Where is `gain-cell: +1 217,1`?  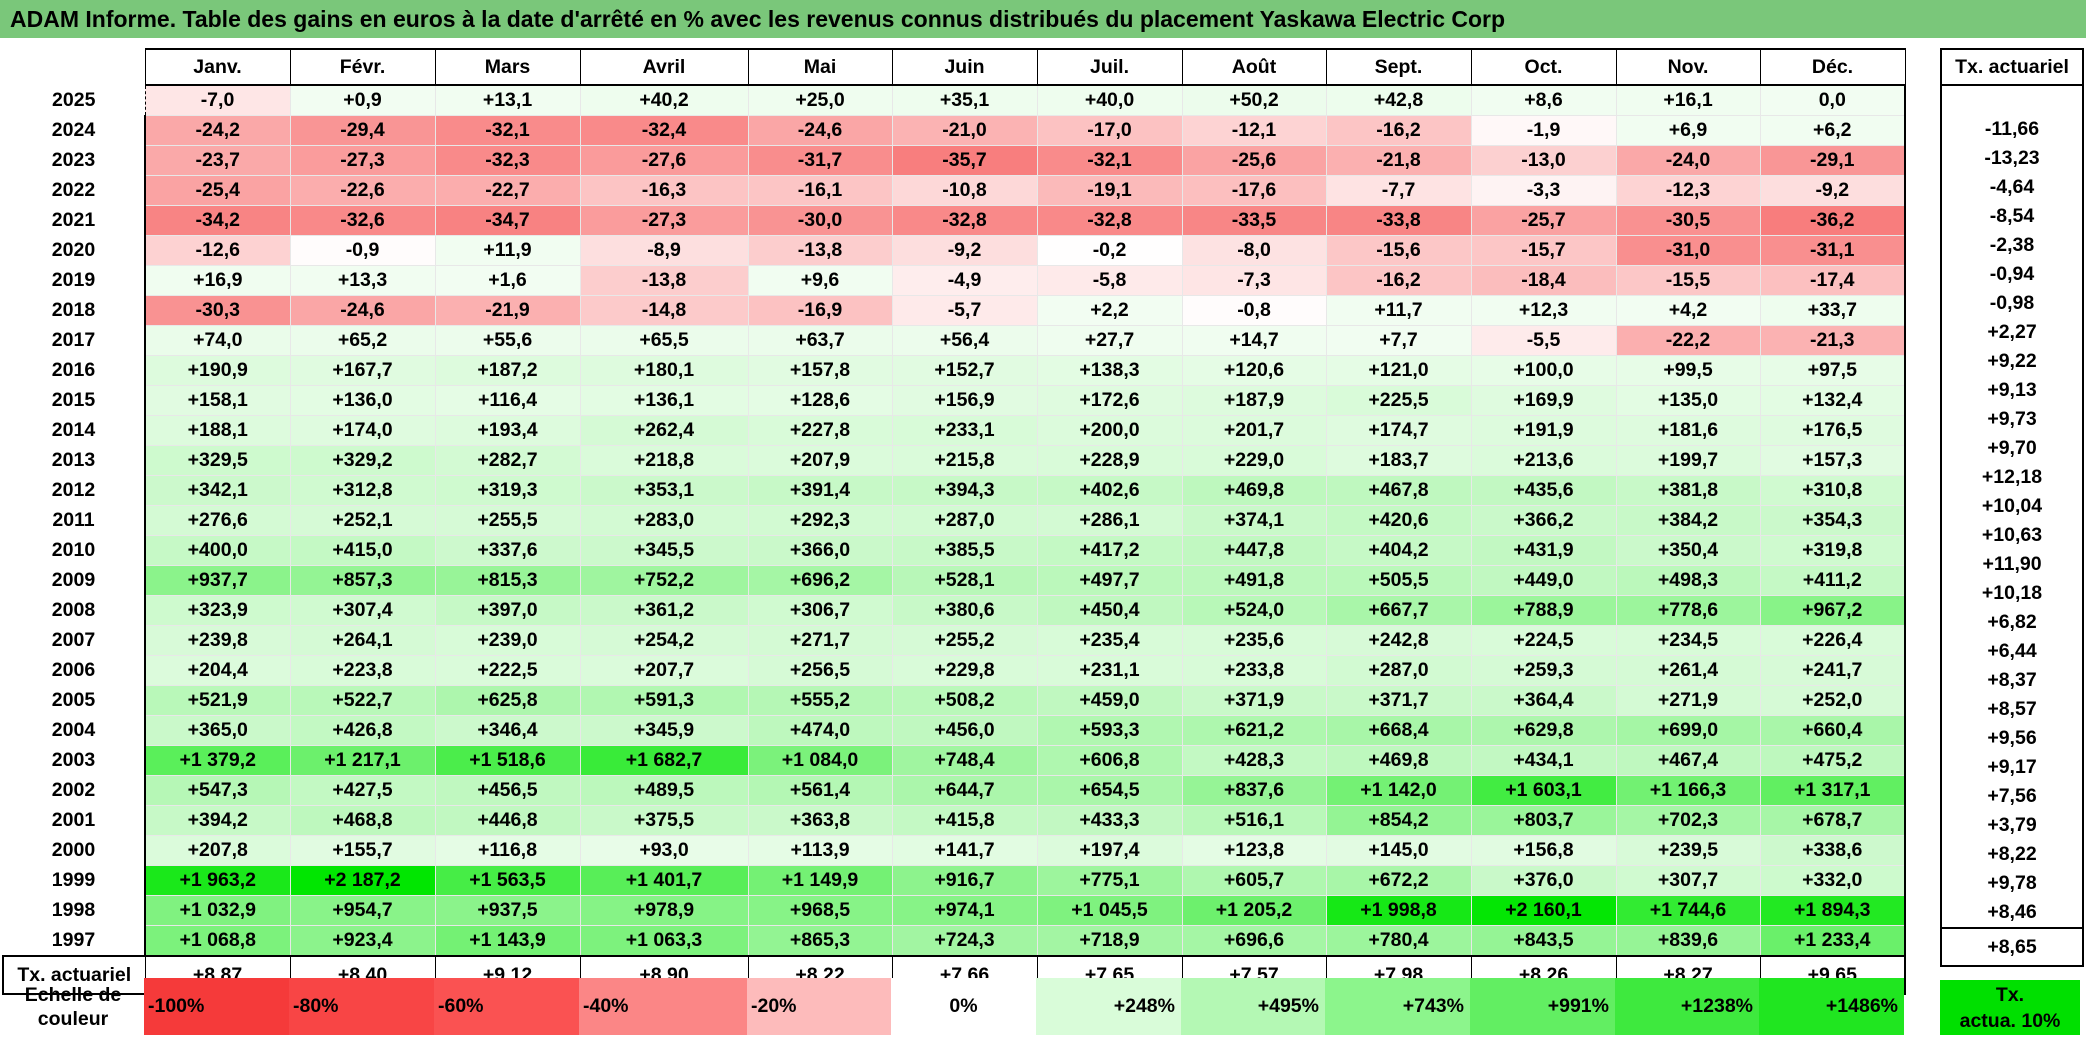 gain-cell: +1 217,1 is located at coordinates (362, 760).